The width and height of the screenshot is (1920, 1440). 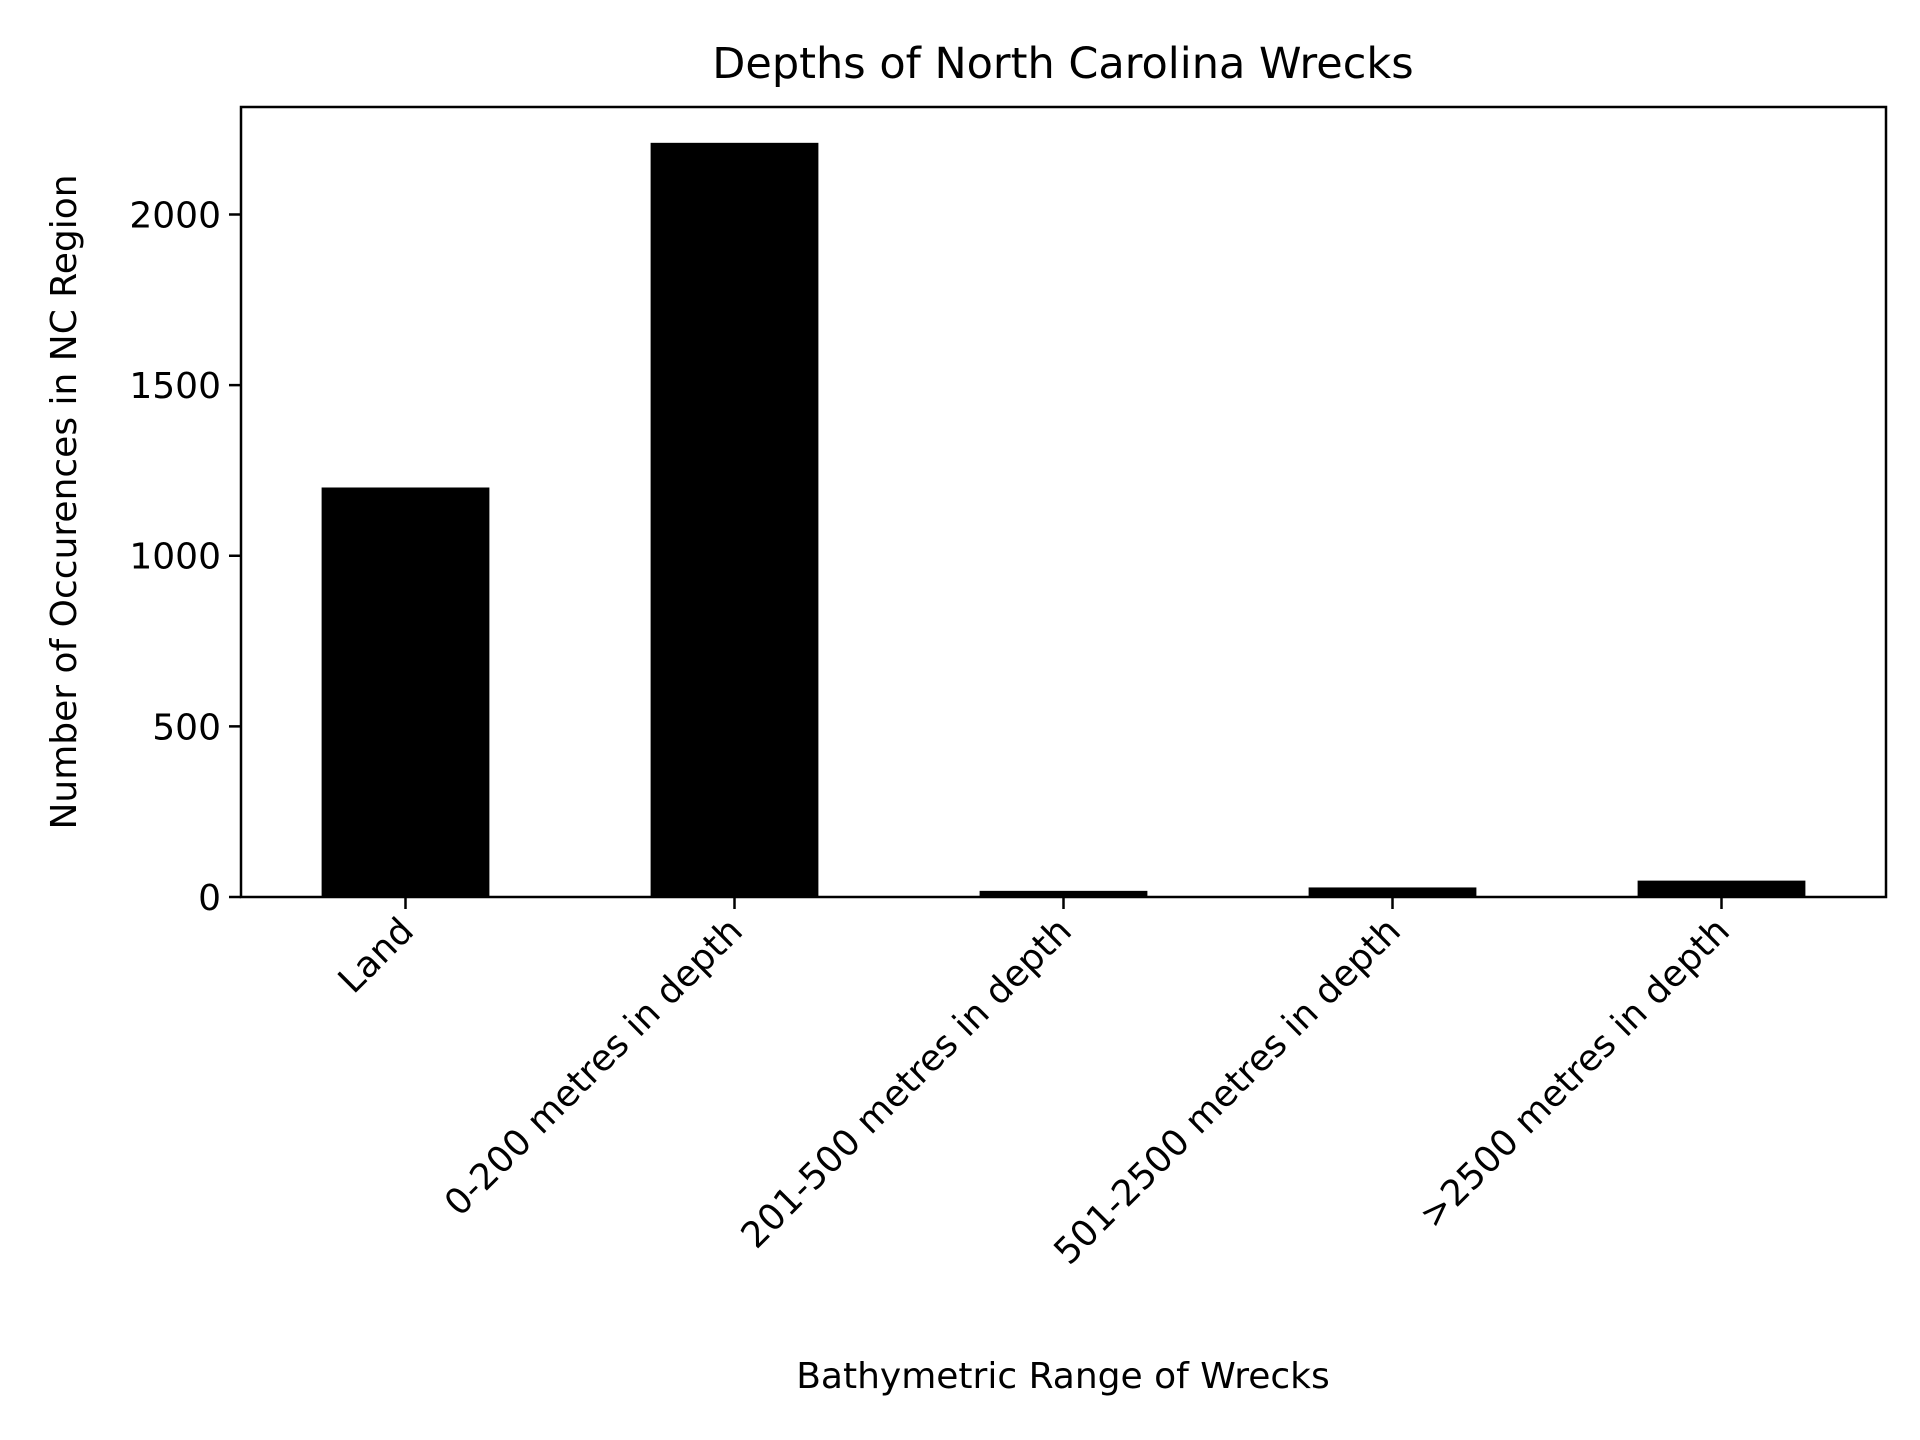 I want to click on y-tick-label: 1500, so click(x=175, y=386).